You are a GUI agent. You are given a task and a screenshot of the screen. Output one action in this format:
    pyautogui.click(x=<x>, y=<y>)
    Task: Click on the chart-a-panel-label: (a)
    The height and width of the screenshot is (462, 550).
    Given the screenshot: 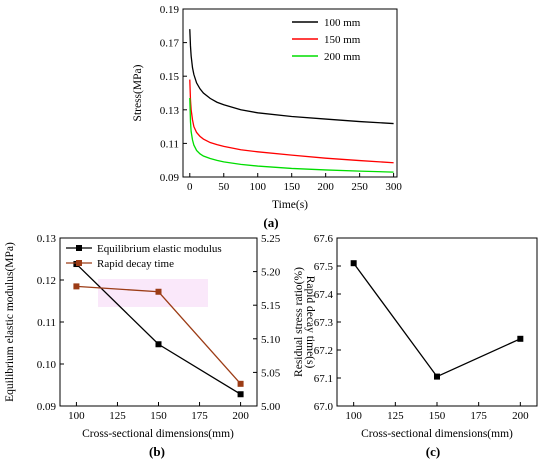 What is the action you would take?
    pyautogui.click(x=270, y=222)
    